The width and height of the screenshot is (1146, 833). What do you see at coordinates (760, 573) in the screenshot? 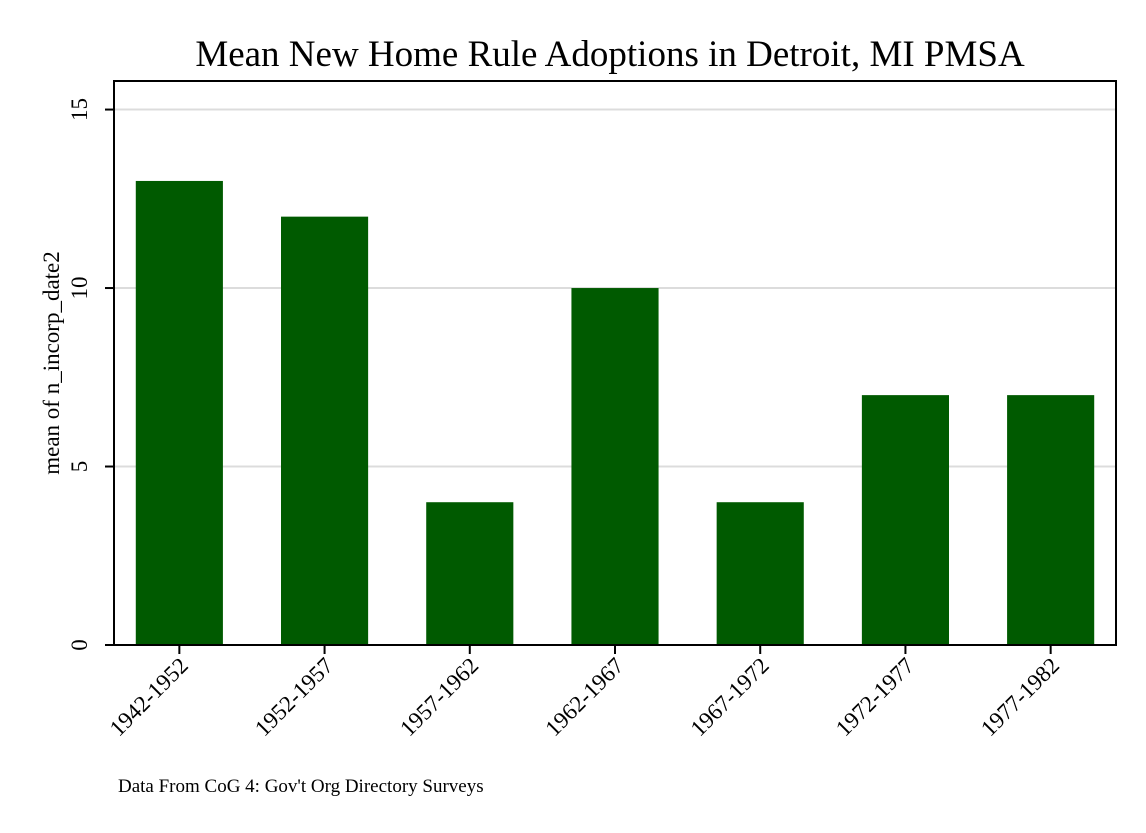
I see `bar-1967-1972` at bounding box center [760, 573].